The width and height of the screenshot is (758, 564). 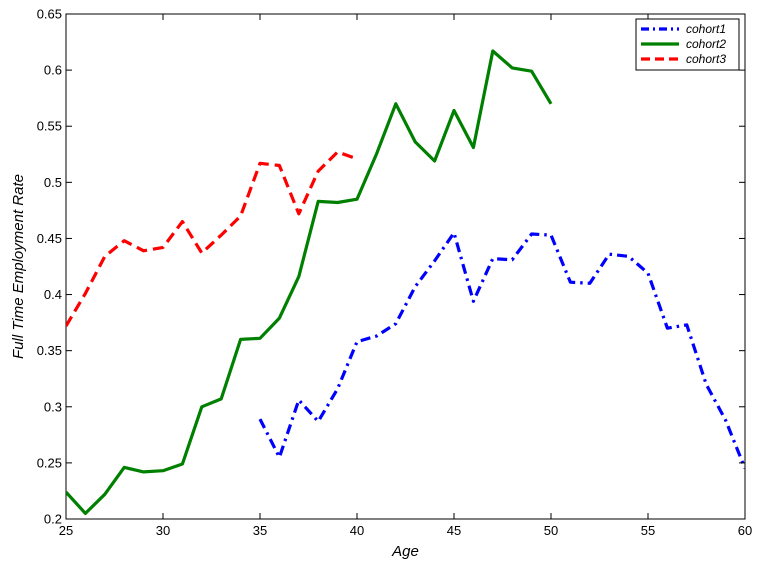 What do you see at coordinates (49, 126) in the screenshot?
I see `y-tick-label: 0.55` at bounding box center [49, 126].